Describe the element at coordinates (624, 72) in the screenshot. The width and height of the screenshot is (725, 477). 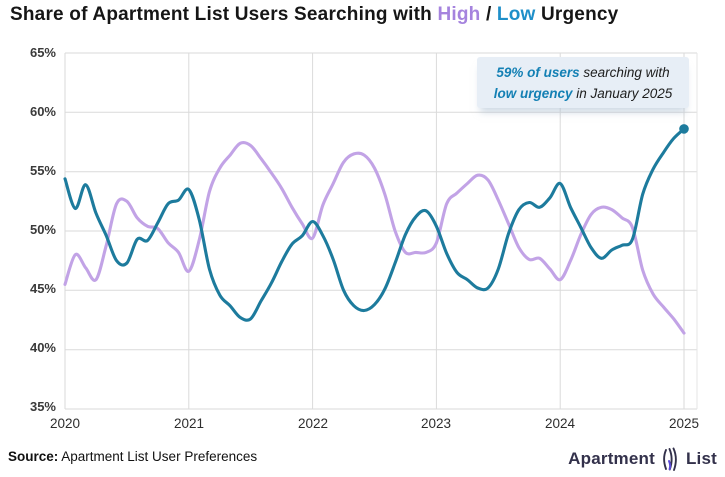
I see `annotation-line1-rest: searching with` at that location.